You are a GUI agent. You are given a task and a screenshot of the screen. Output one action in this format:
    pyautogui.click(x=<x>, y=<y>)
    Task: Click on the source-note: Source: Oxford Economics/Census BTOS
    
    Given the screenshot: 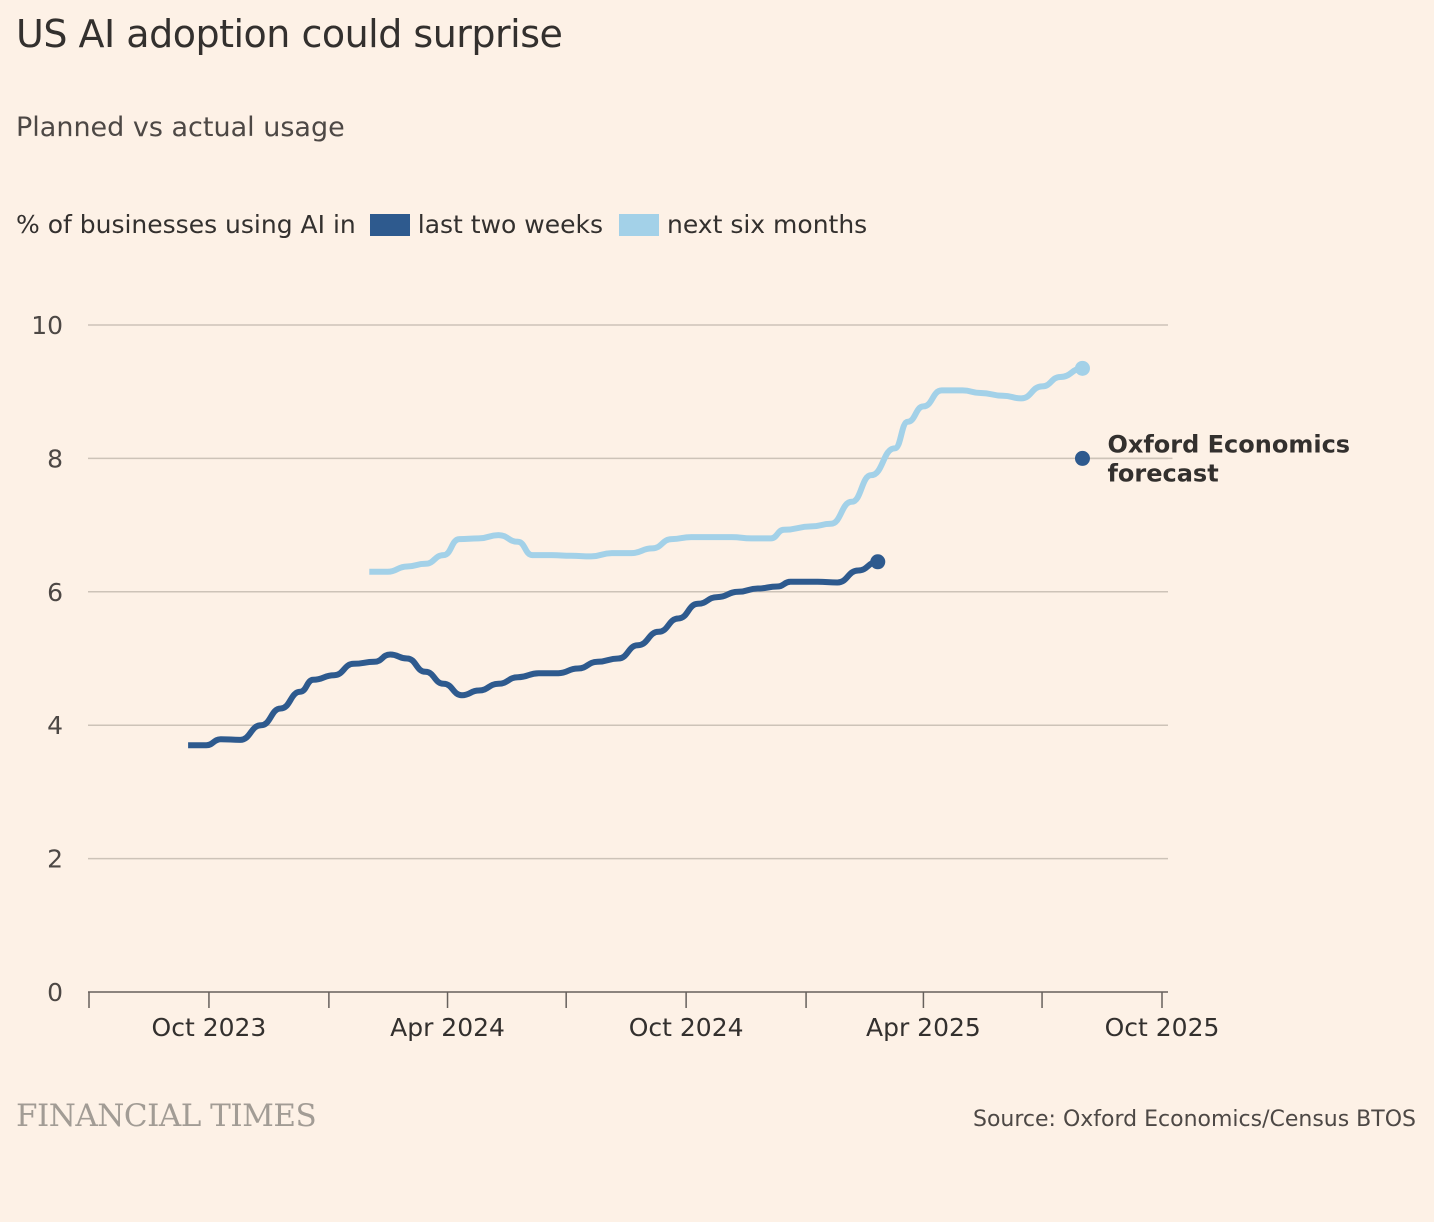 What is the action you would take?
    pyautogui.click(x=1194, y=1119)
    